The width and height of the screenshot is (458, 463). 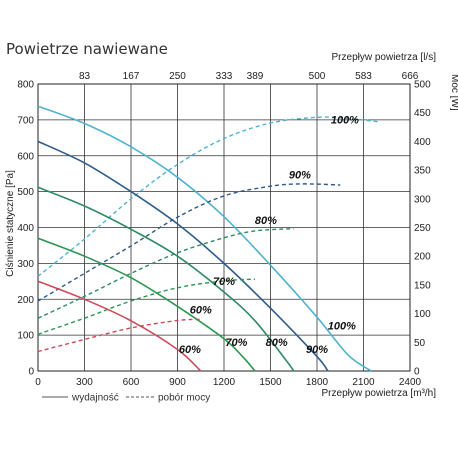 What do you see at coordinates (266, 221) in the screenshot?
I see `power-line-label: 80%` at bounding box center [266, 221].